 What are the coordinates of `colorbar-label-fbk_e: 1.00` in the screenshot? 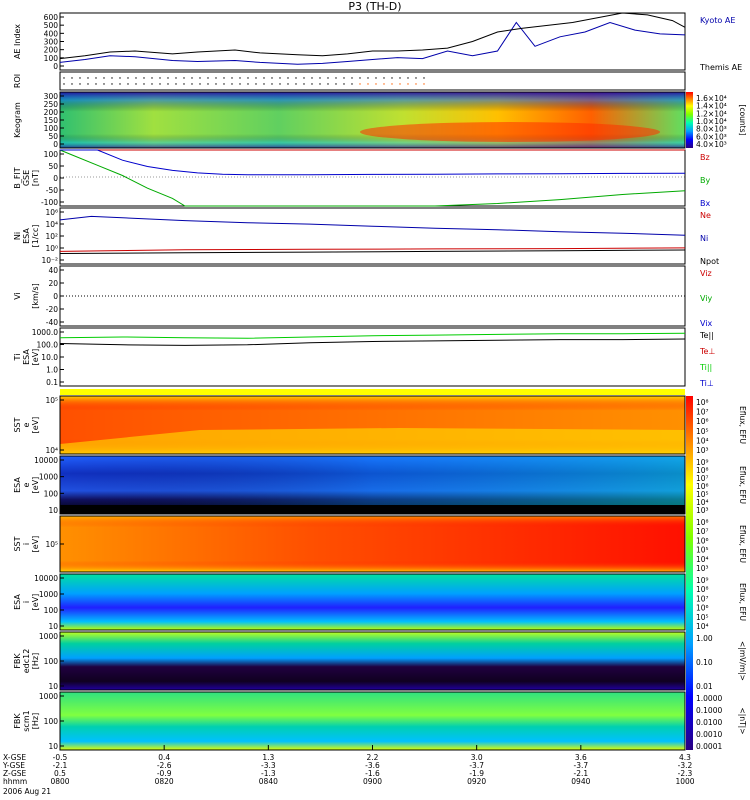 It's located at (704, 638).